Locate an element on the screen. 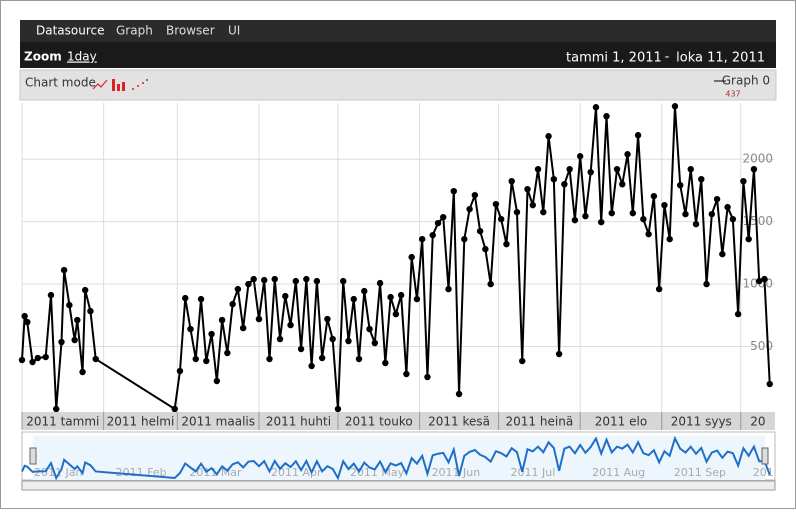 The height and width of the screenshot is (513, 796). overview-tick-label: 2011 Sep is located at coordinates (700, 472).